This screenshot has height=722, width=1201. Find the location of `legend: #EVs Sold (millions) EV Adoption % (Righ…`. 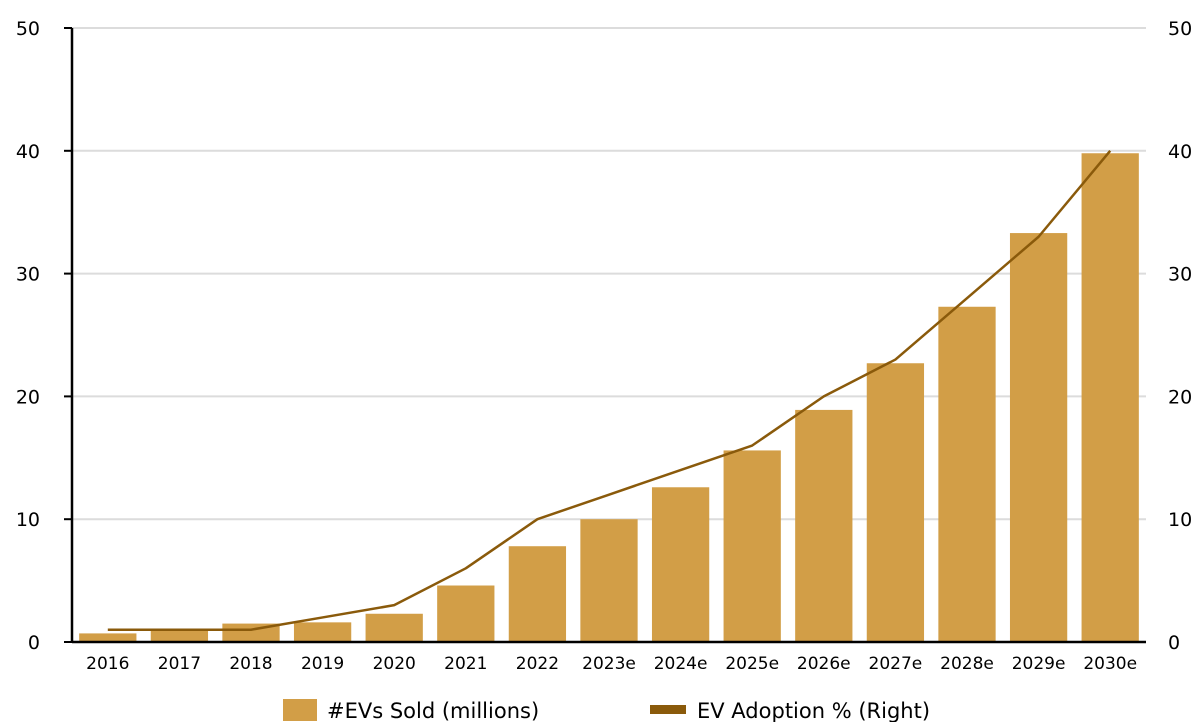

legend: #EVs Sold (millions) EV Adoption % (Righ… is located at coordinates (606, 710).